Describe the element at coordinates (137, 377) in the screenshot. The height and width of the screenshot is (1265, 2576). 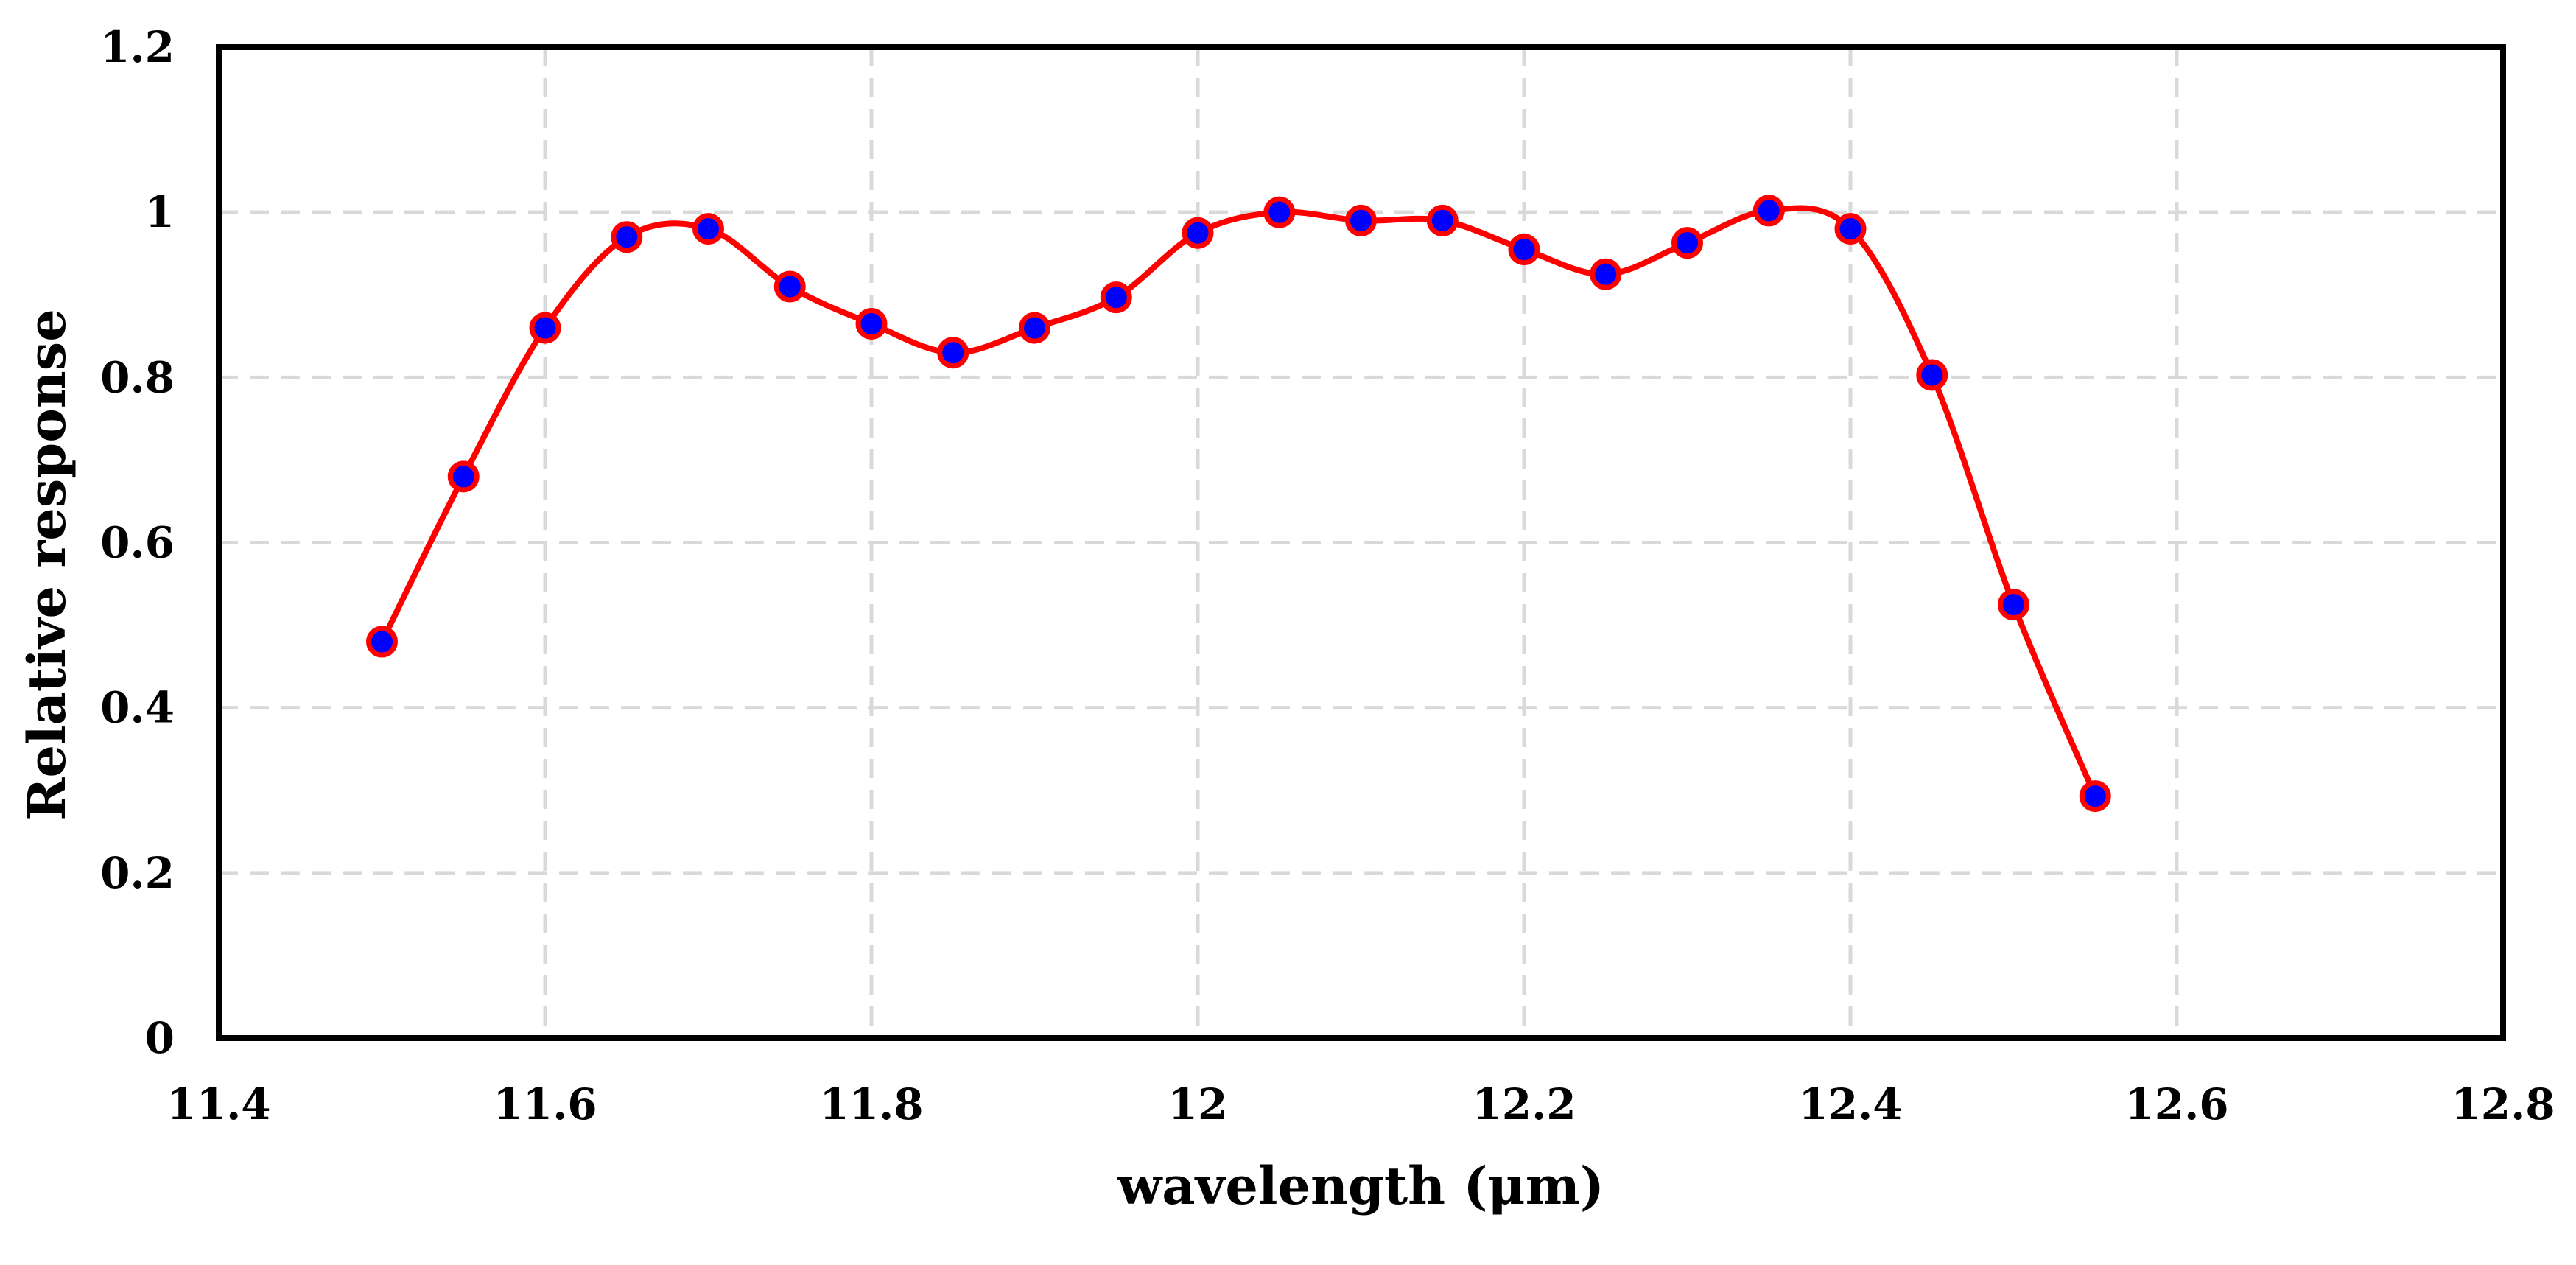
I see `y-tick-label: 0.8` at that location.